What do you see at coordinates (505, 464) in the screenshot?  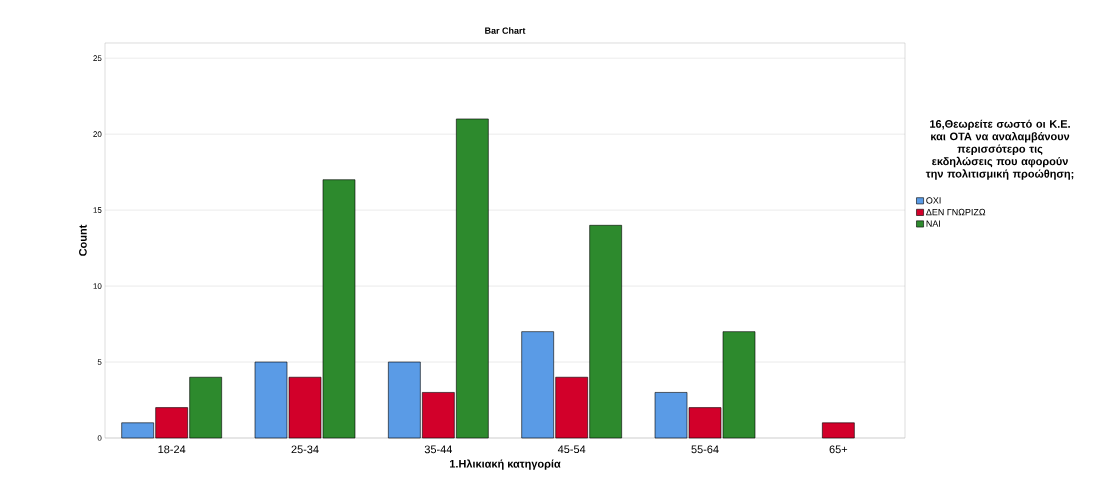 I see `x-axis-title: 1.Ηλικιακή κατηγορία` at bounding box center [505, 464].